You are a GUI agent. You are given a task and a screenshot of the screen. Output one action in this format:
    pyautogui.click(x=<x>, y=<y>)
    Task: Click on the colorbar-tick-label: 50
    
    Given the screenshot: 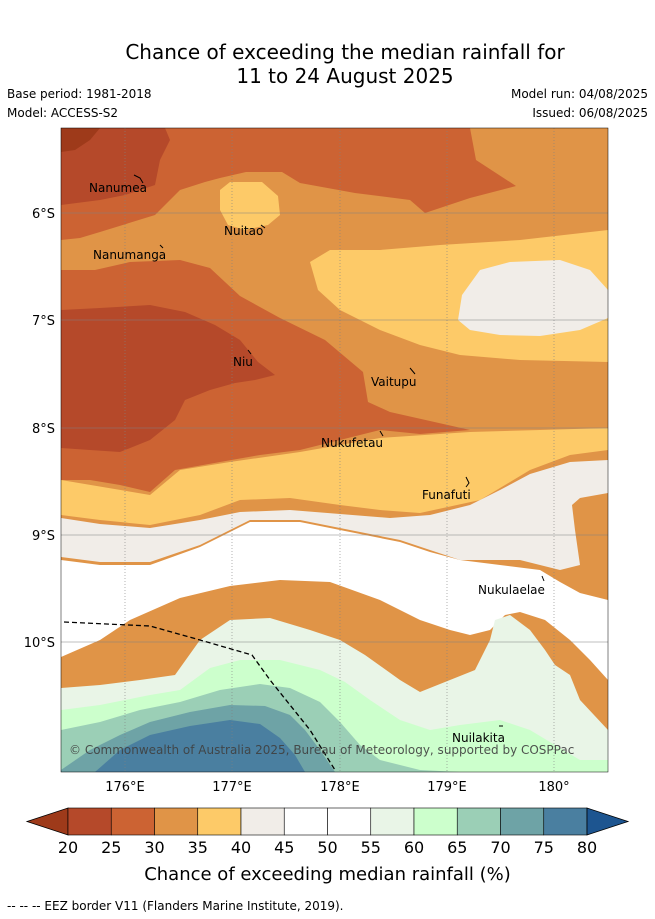 What is the action you would take?
    pyautogui.click(x=327, y=847)
    